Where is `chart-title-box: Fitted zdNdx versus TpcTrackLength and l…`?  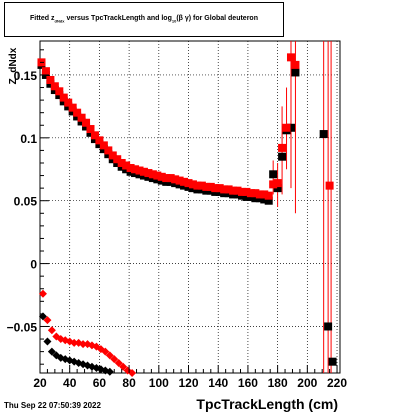
chart-title-box: Fitted zdNdx versus TpcTrackLength and l… is located at coordinates (144, 19).